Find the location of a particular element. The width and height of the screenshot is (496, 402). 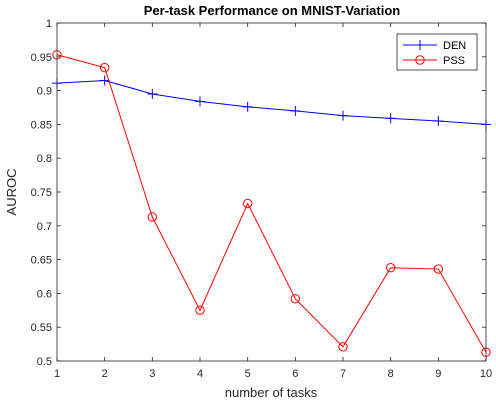

y-tick-label: 0.55 is located at coordinates (41, 328).